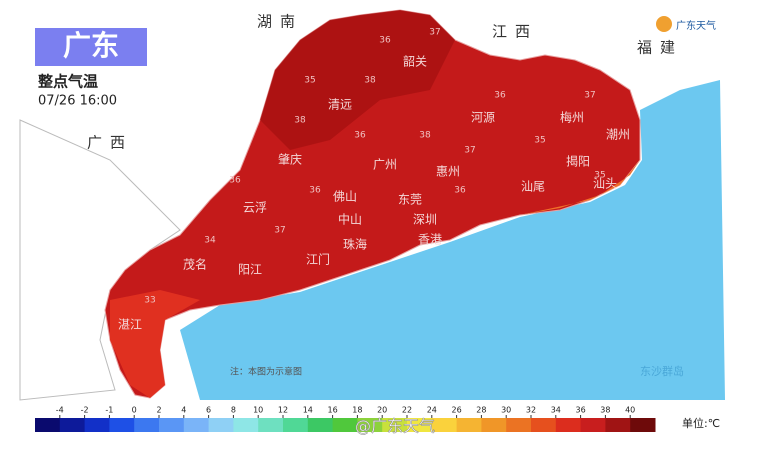 The height and width of the screenshot is (450, 760). Describe the element at coordinates (664, 24) in the screenshot. I see `logo-icon` at that location.